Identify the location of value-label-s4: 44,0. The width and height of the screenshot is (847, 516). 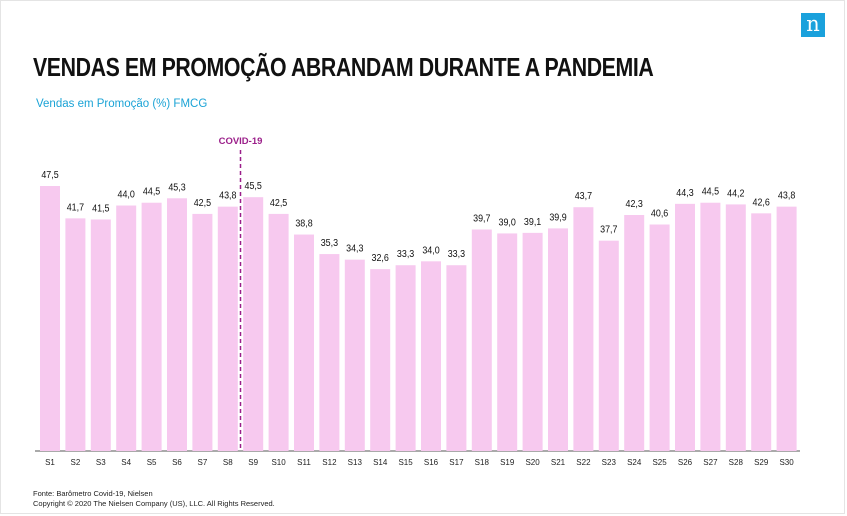
(127, 195).